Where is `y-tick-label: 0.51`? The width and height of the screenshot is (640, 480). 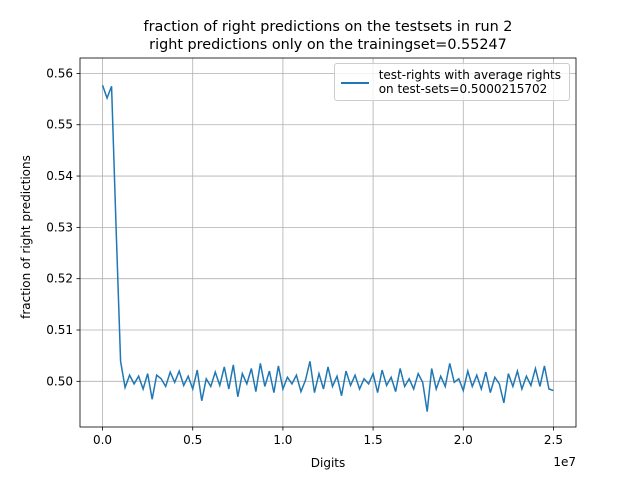
y-tick-label: 0.51 is located at coordinates (59, 330).